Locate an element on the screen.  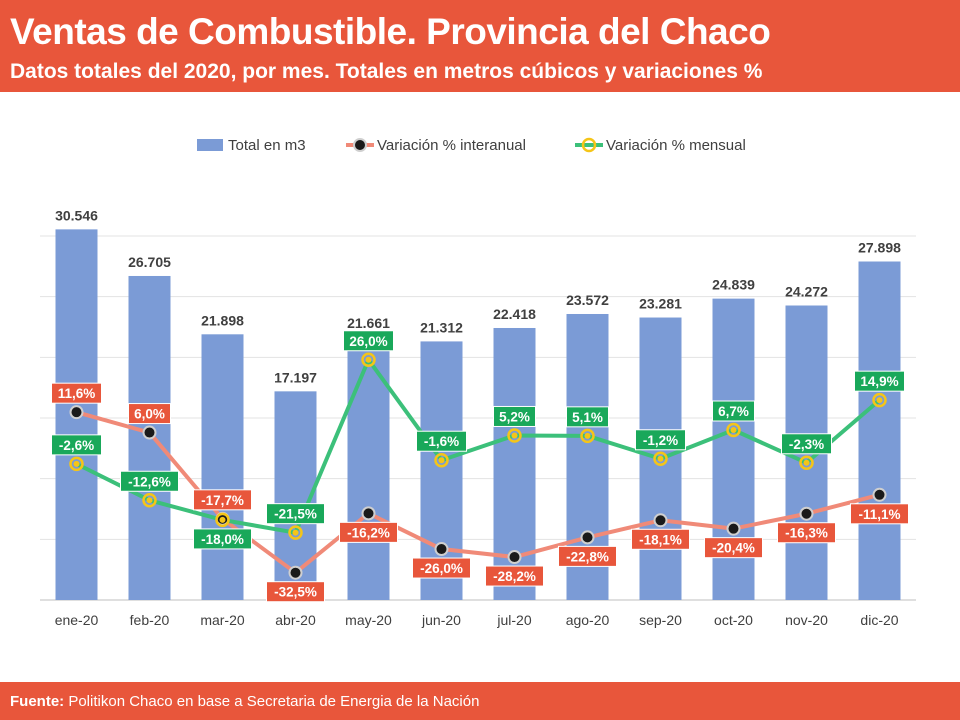
mensual-label-ene-20: -2,6% is located at coordinates (76, 445).